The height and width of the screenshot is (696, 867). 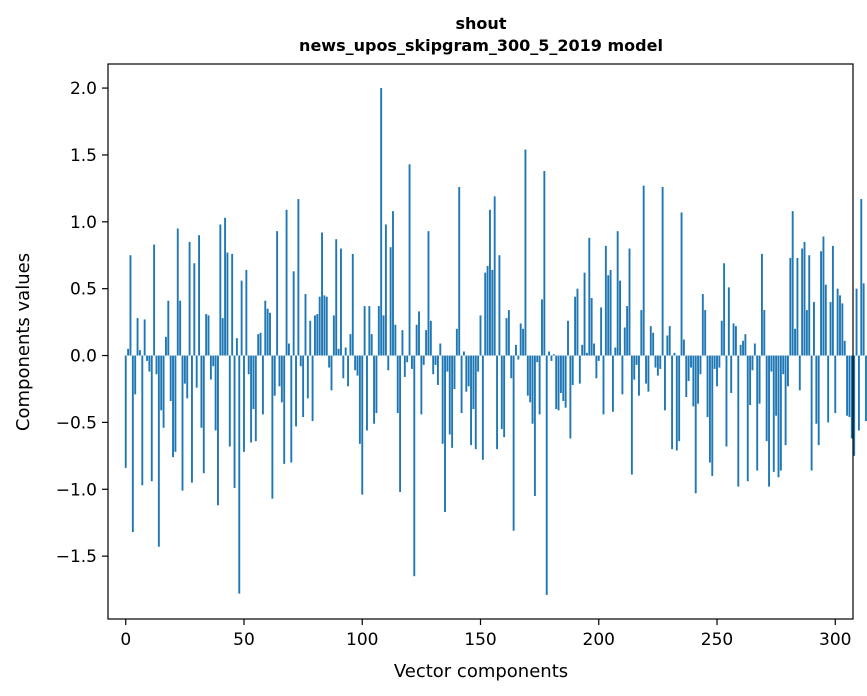 What do you see at coordinates (481, 671) in the screenshot?
I see `x-axis-label: Vector components` at bounding box center [481, 671].